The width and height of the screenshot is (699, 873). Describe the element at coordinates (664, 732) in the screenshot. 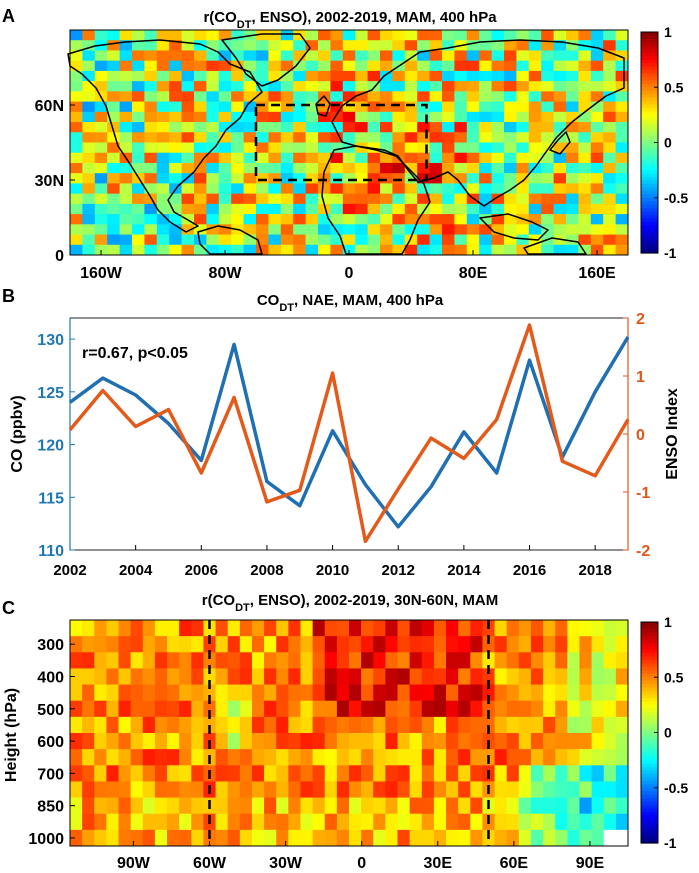

I see `panel-c-colorbar: 10.50-0.5-1` at that location.